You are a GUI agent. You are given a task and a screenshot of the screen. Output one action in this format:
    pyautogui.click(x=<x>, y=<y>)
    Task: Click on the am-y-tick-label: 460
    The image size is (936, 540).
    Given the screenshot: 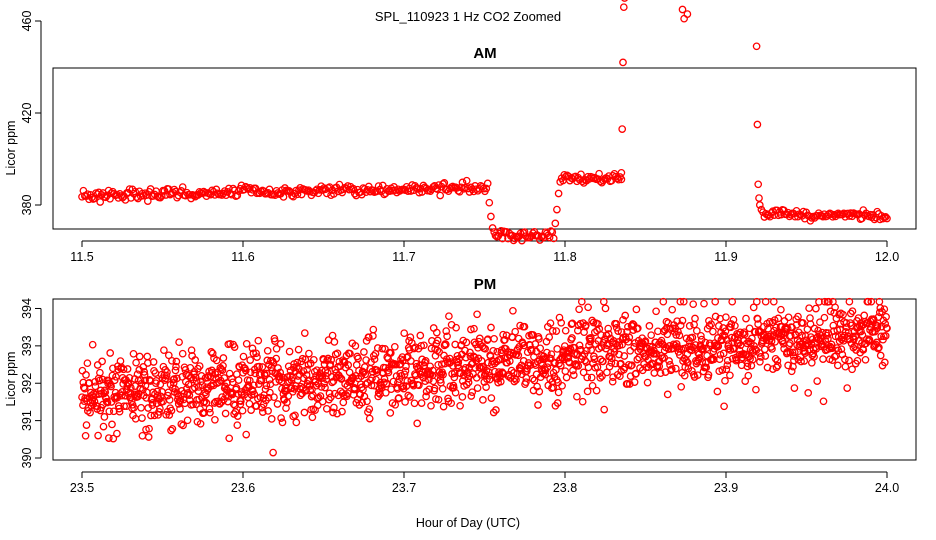 What is the action you would take?
    pyautogui.click(x=27, y=21)
    